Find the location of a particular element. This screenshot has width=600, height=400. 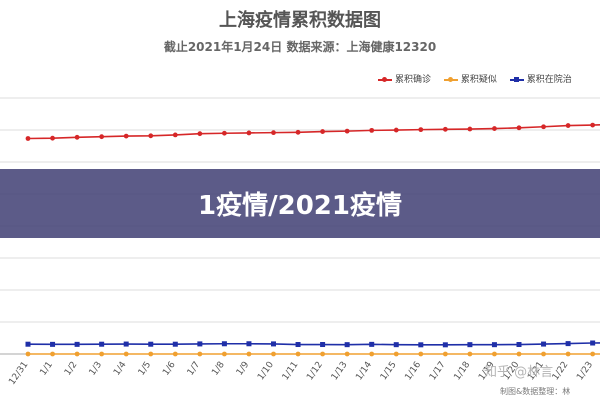

x-tick-label: 1/12 is located at coordinates (315, 371).